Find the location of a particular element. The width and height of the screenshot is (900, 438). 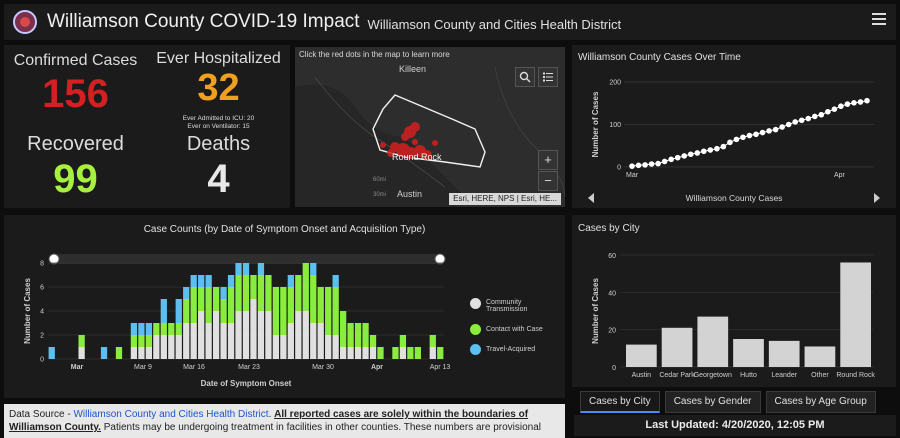

cases-over-time-title: Williamson County Cases Over Time is located at coordinates (659, 57).